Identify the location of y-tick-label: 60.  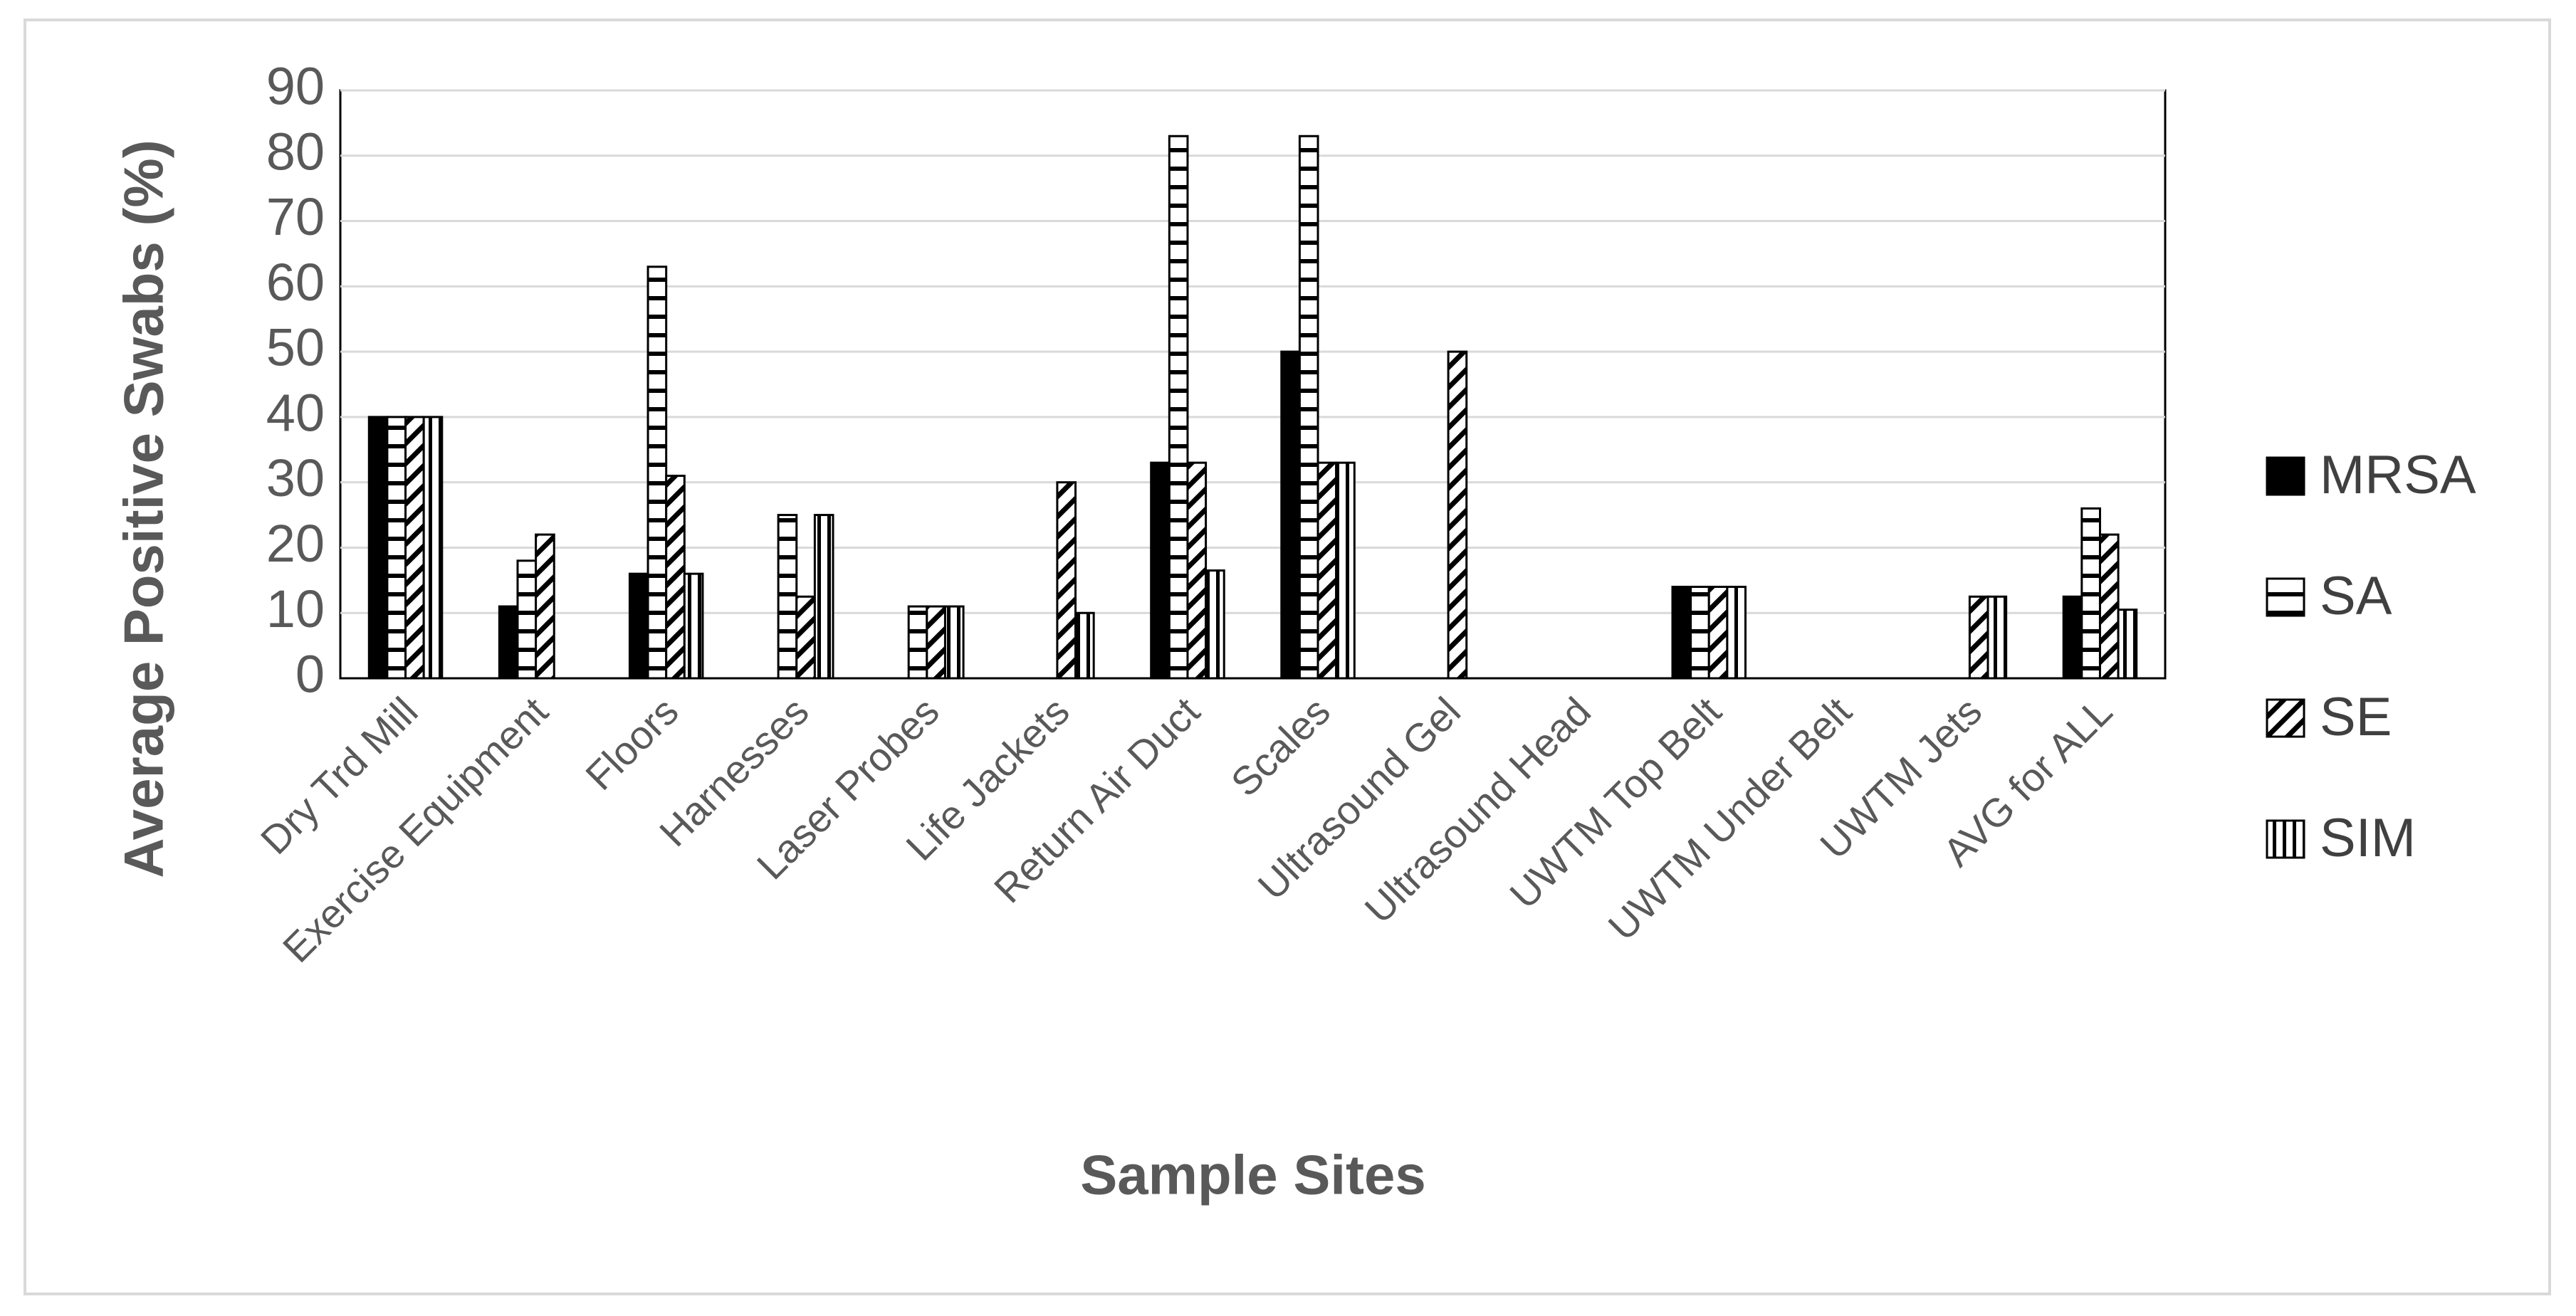
(295, 283).